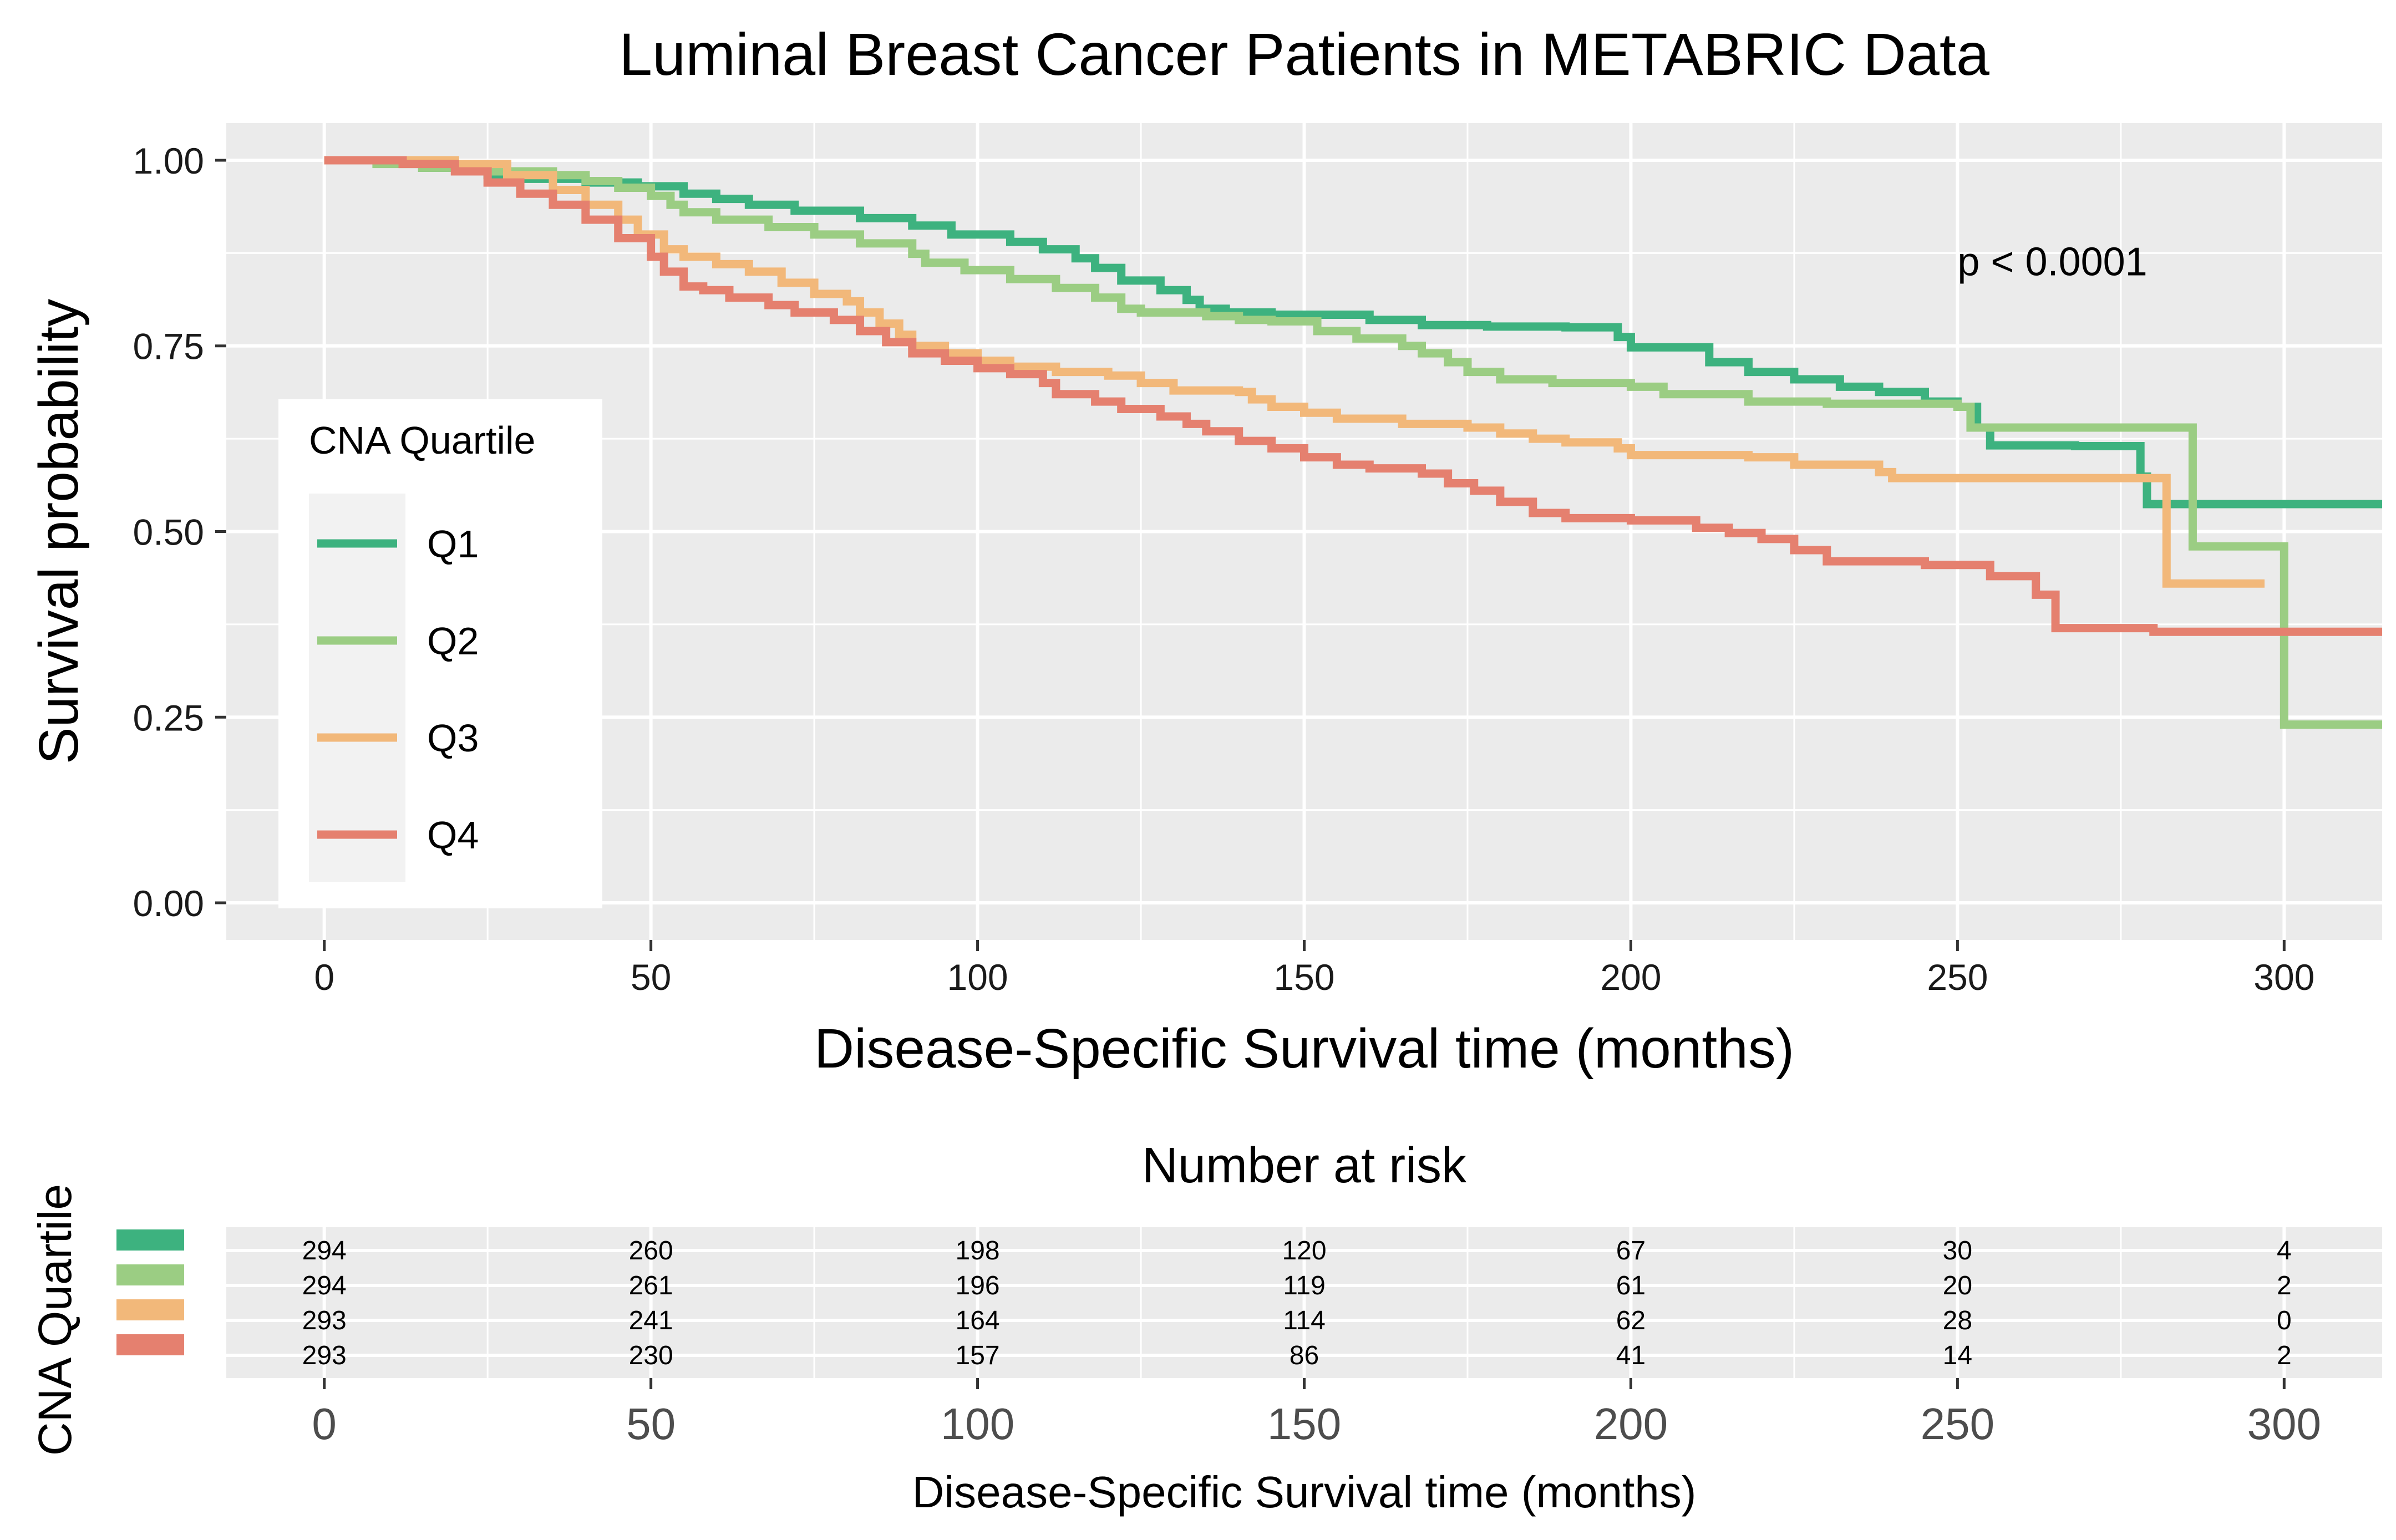 Image resolution: width=2396 pixels, height=1540 pixels. I want to click on risk-count-cell: 114, so click(1304, 1320).